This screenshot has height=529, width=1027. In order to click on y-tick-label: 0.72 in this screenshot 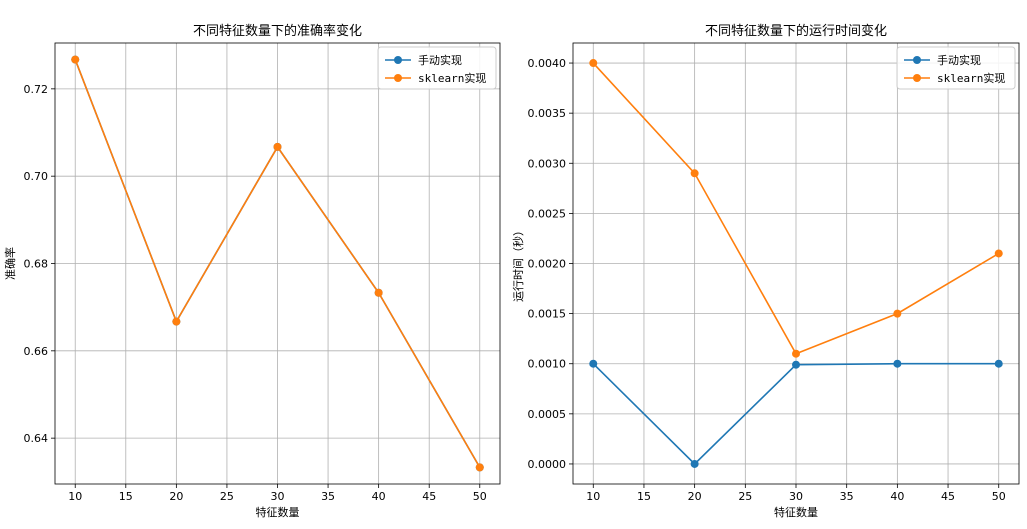, I will do `click(36, 89)`.